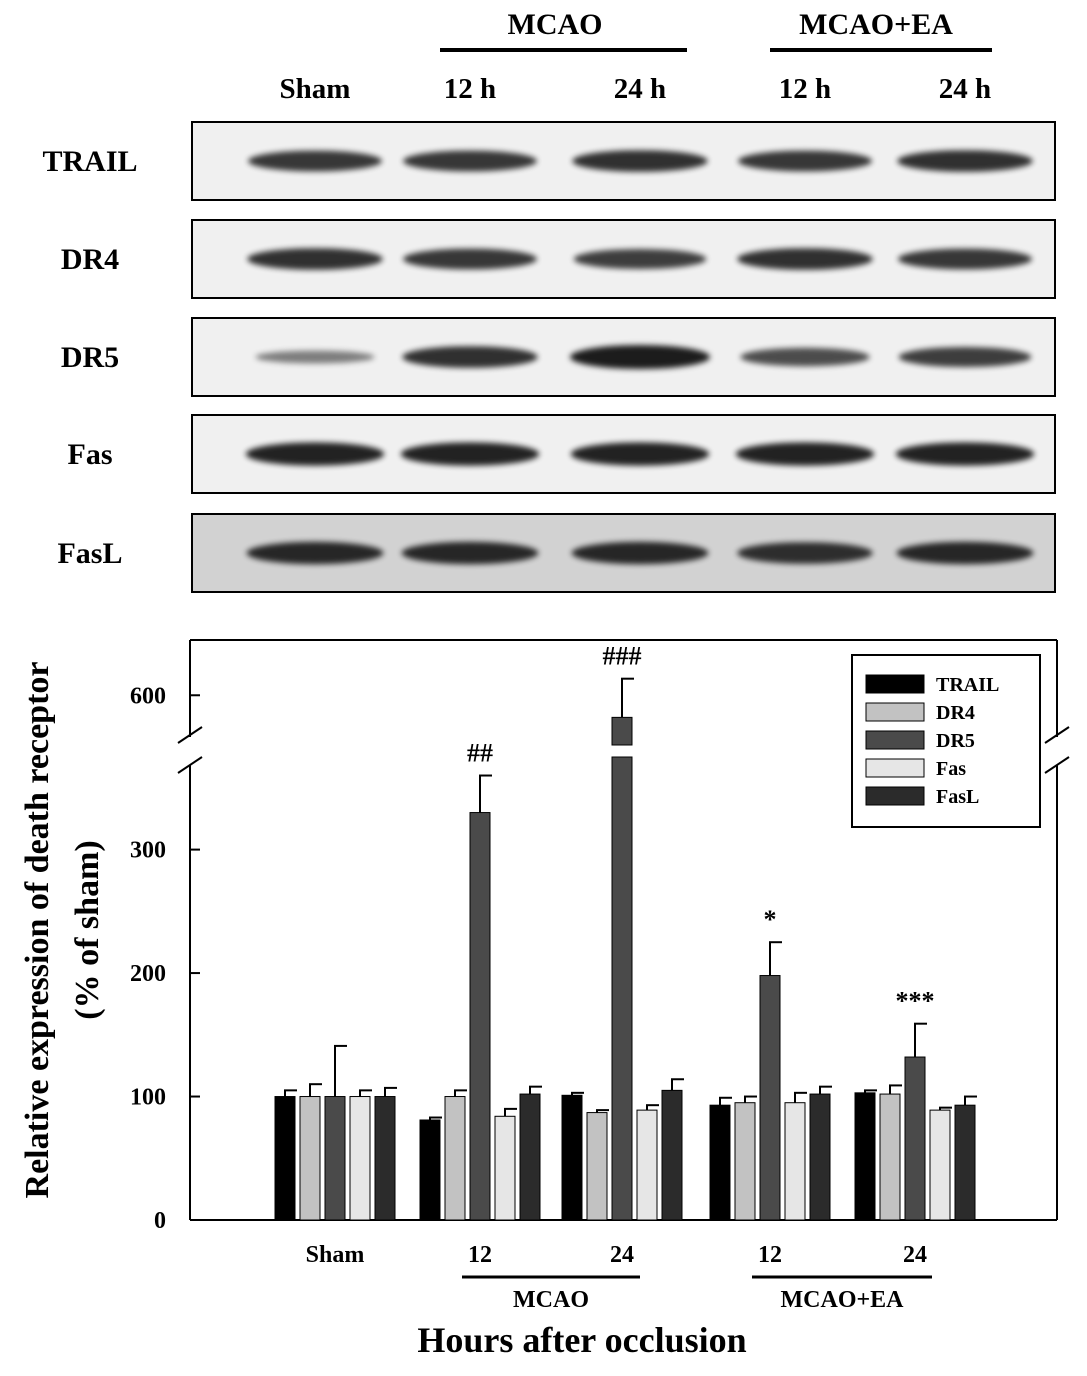 The image size is (1087, 1376). I want to click on x-axis-label: Hours after occlusion, so click(581, 1340).